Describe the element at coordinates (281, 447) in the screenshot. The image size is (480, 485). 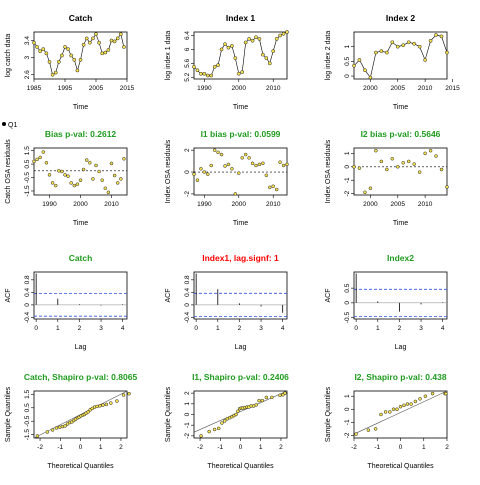
I see `index1-qq-xtick-label: 2` at that location.